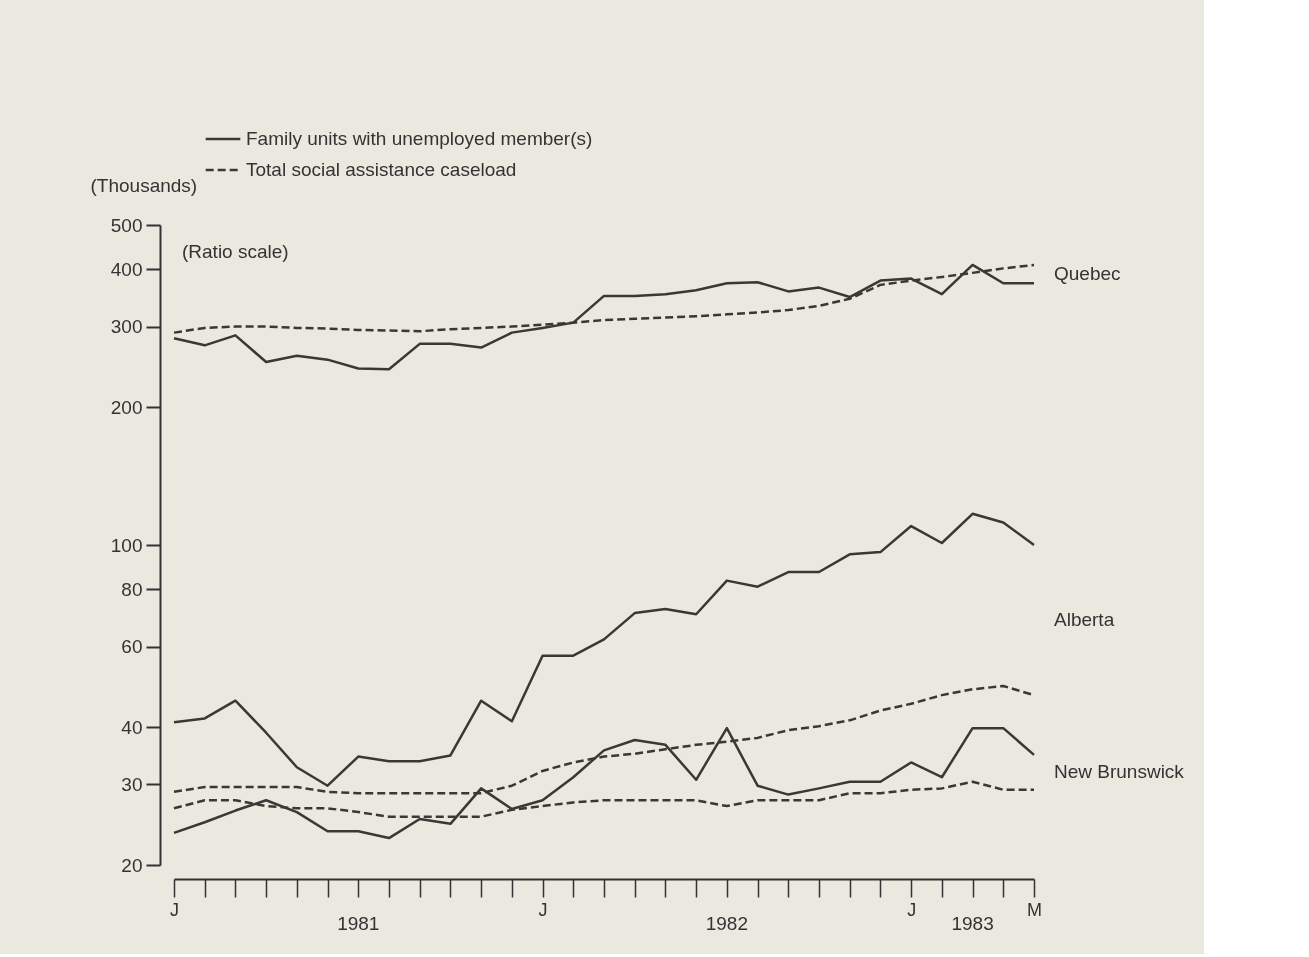 This screenshot has width=1309, height=957. What do you see at coordinates (1087, 274) in the screenshot?
I see `text: Quebec` at bounding box center [1087, 274].